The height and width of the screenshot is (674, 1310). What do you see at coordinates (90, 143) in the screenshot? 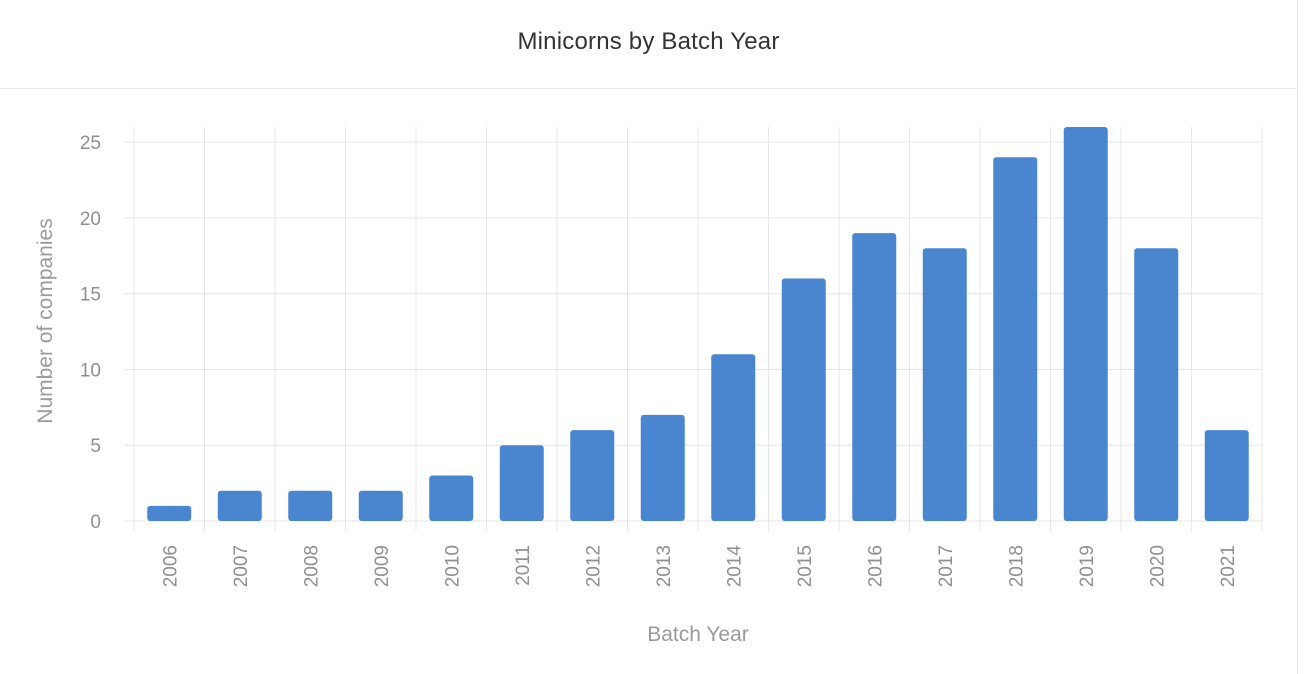
I see `y-tick-label: 25` at bounding box center [90, 143].